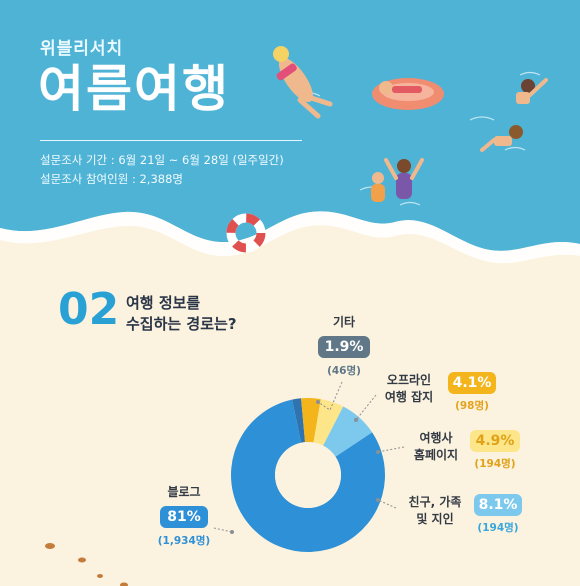  I want to click on count-magazine: (98명), so click(472, 406).